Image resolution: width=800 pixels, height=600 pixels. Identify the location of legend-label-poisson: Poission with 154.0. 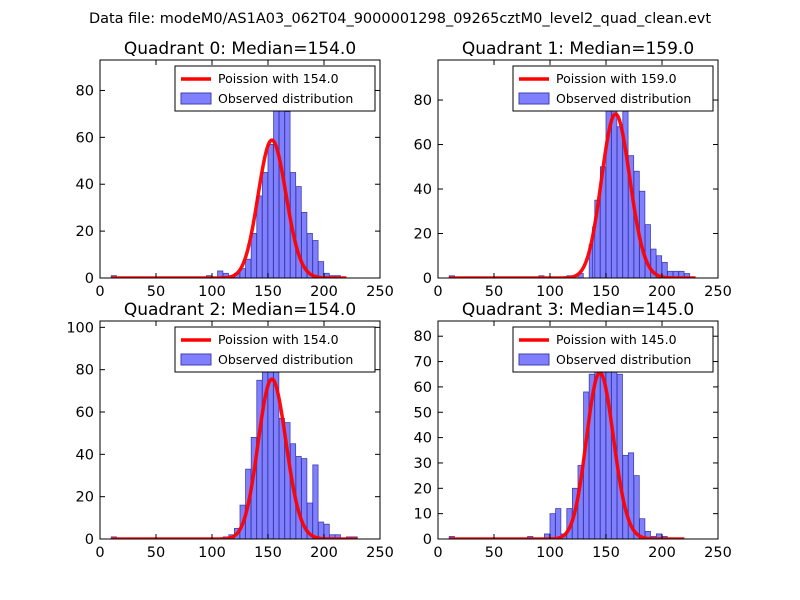
(278, 78).